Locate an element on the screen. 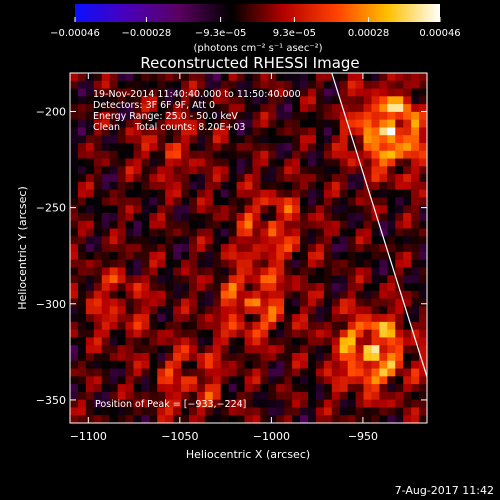 The width and height of the screenshot is (500, 500). colorbar-tick-label: −9.3e−05 is located at coordinates (221, 33).